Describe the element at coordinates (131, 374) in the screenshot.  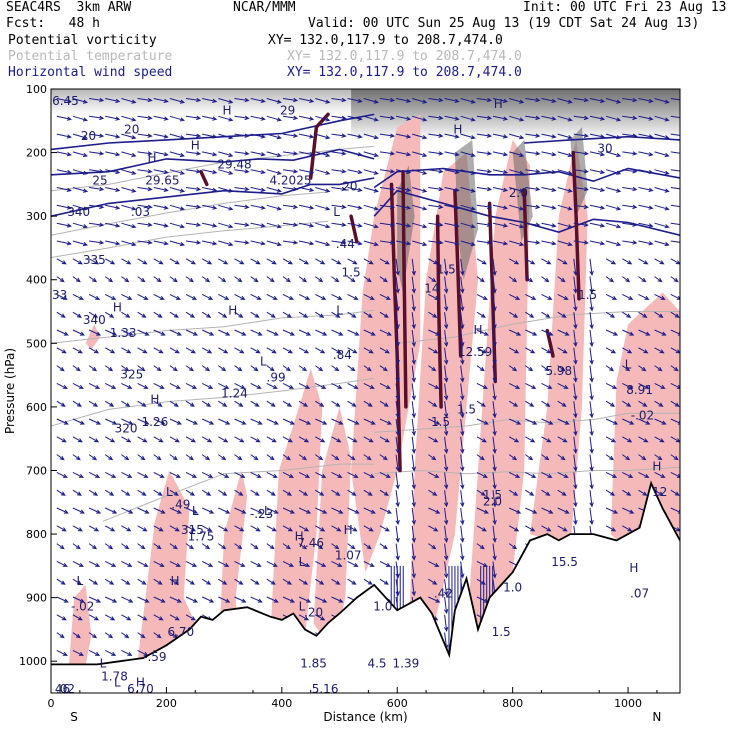
I see `field-label: 325` at that location.